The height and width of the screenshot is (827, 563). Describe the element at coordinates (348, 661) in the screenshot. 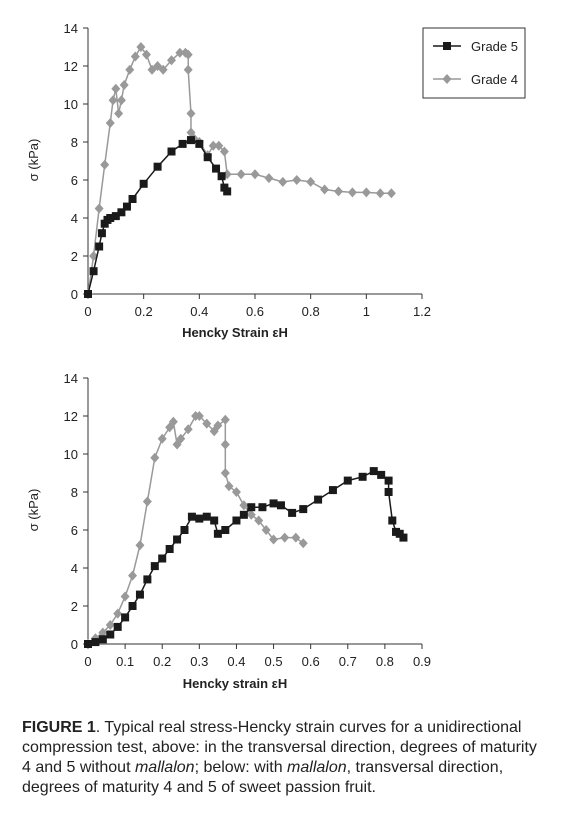

I see `x-tick-label: 0.7` at that location.